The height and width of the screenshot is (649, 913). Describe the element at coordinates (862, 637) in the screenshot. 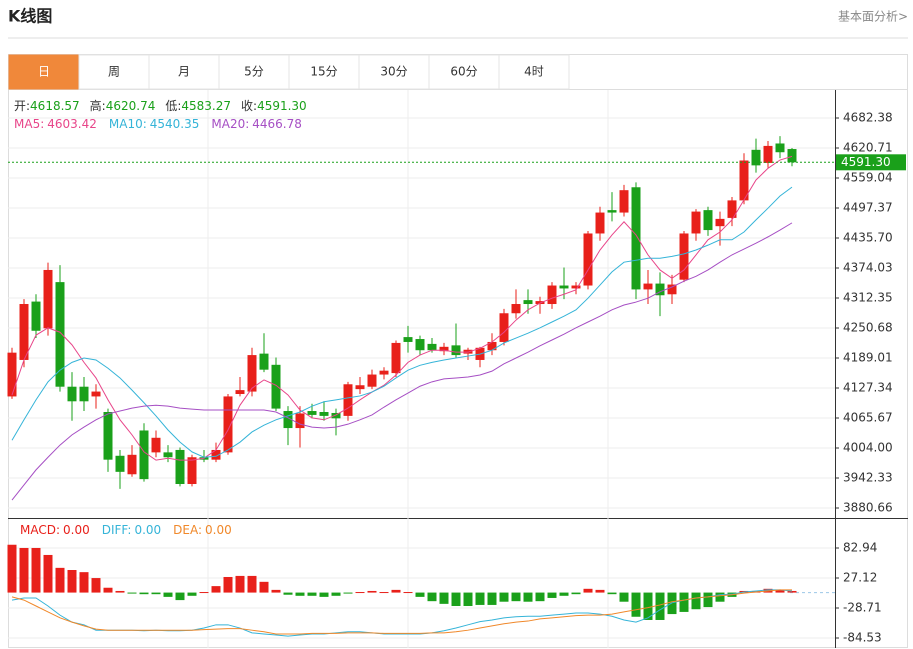

I see `y-tick-label: -84.53` at that location.